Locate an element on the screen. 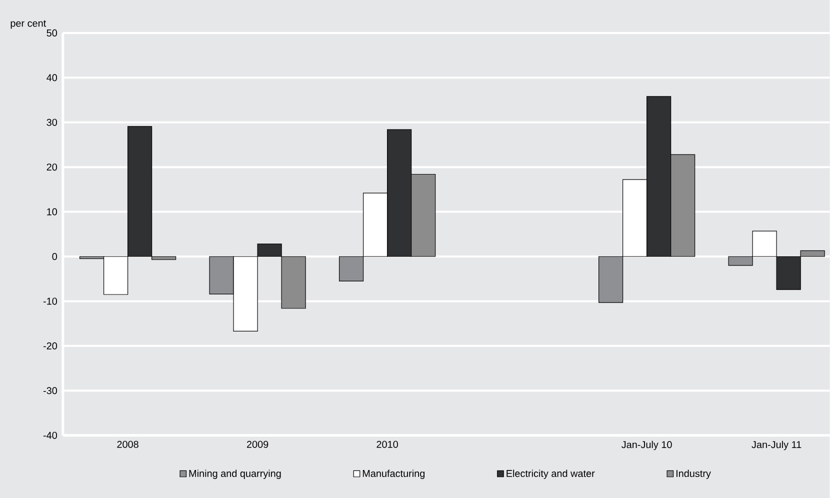 The height and width of the screenshot is (498, 831). x-tick-label: 2008 is located at coordinates (127, 444).